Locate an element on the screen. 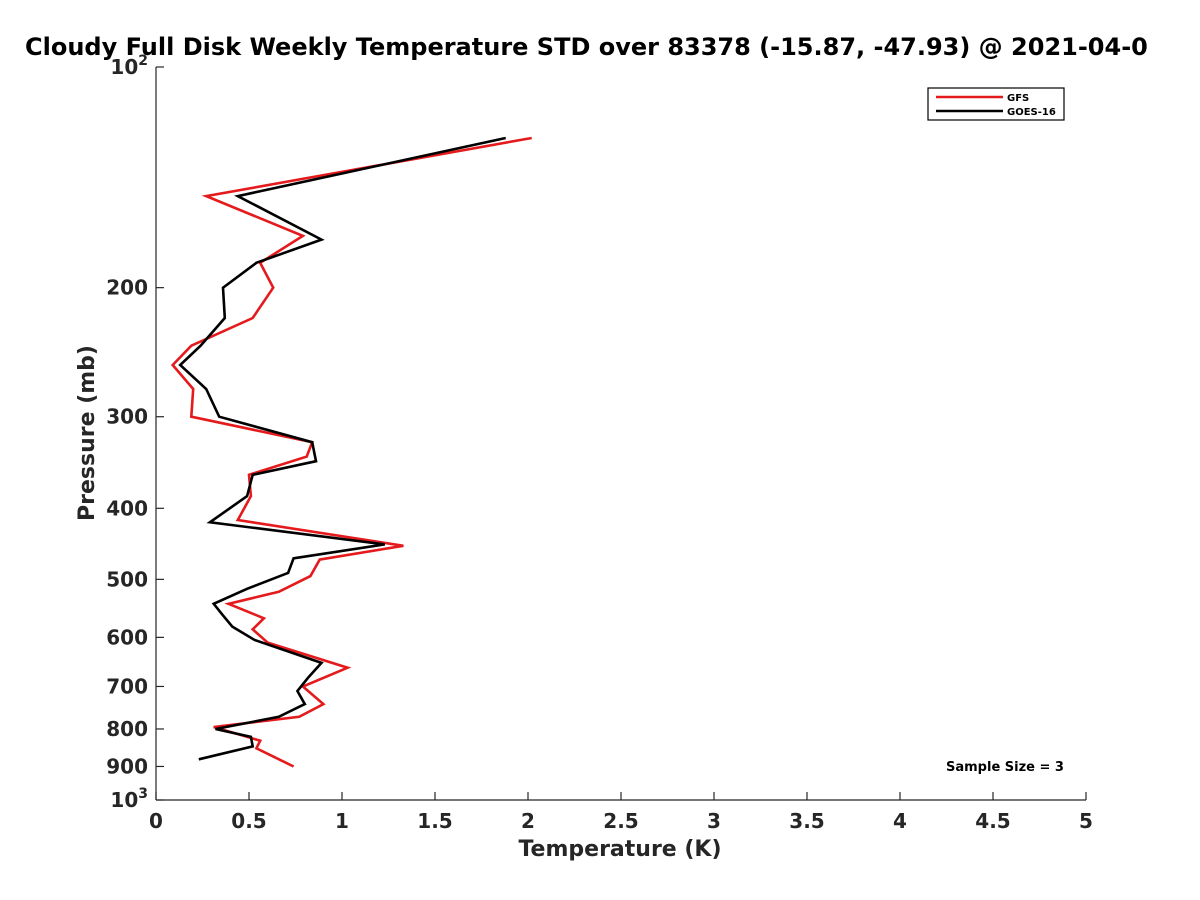 The image size is (1200, 900). y-axis-ticks: 10² 200 300 400 500 600 700 800 900 10³ is located at coordinates (135, 432).